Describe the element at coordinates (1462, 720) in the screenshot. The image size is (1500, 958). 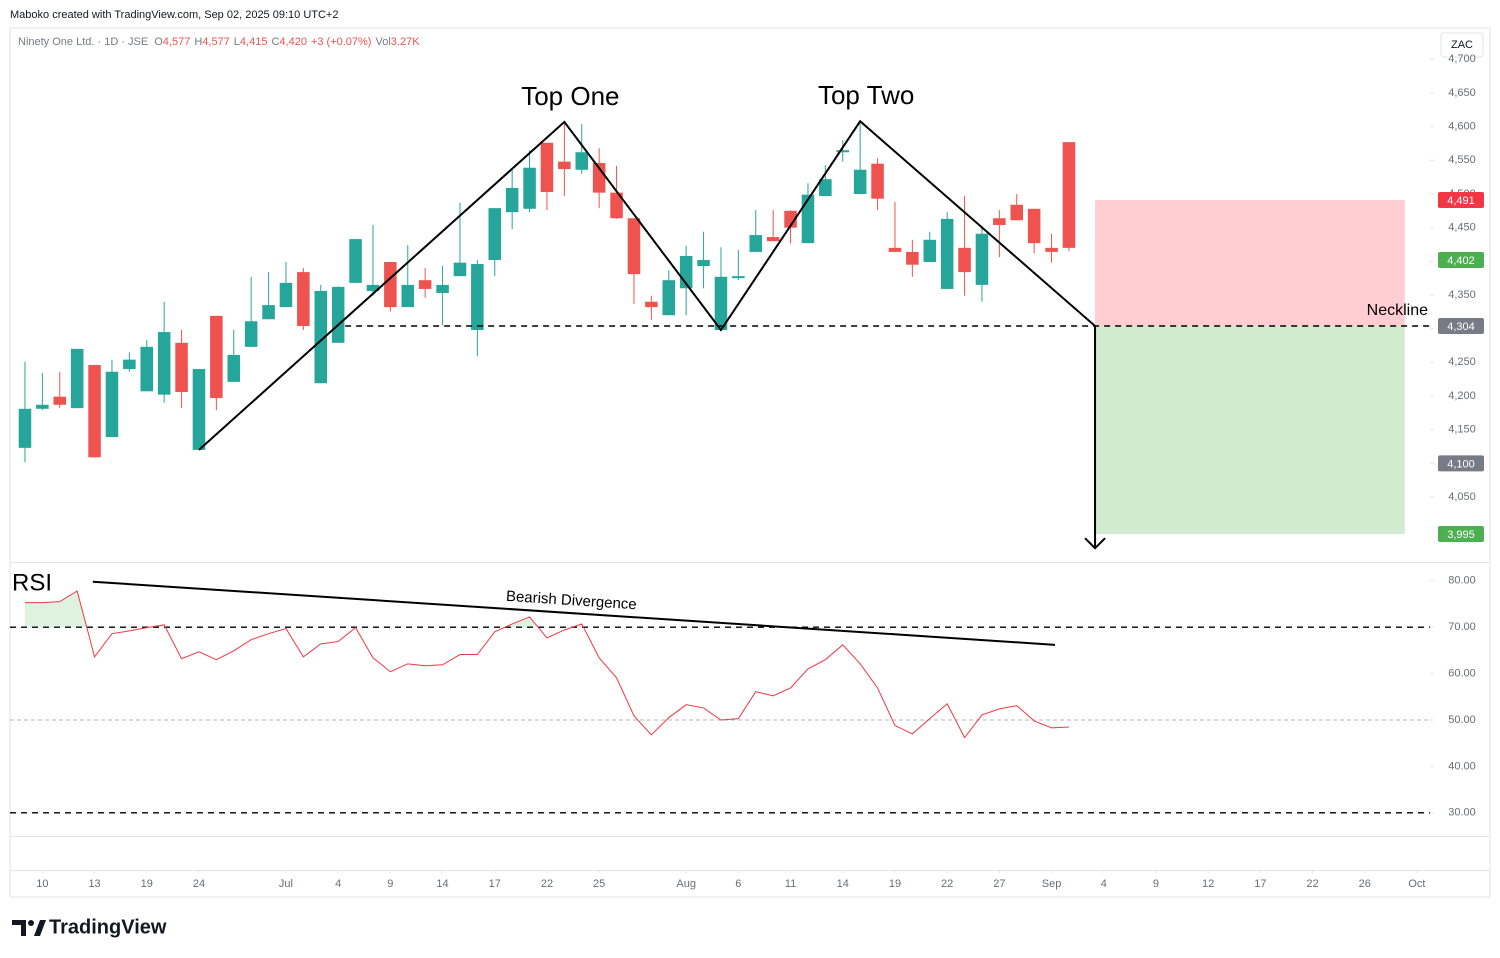
I see `y-tick-label: 50.00` at that location.